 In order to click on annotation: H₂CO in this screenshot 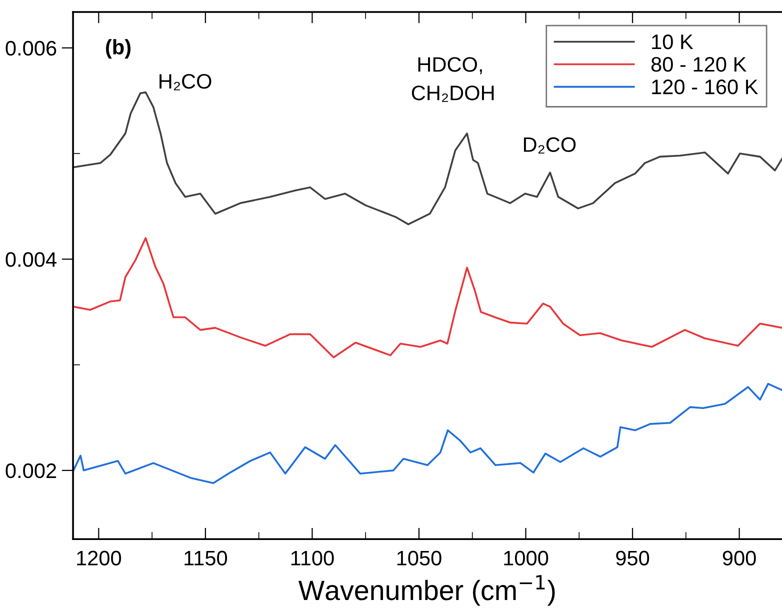, I will do `click(186, 82)`.